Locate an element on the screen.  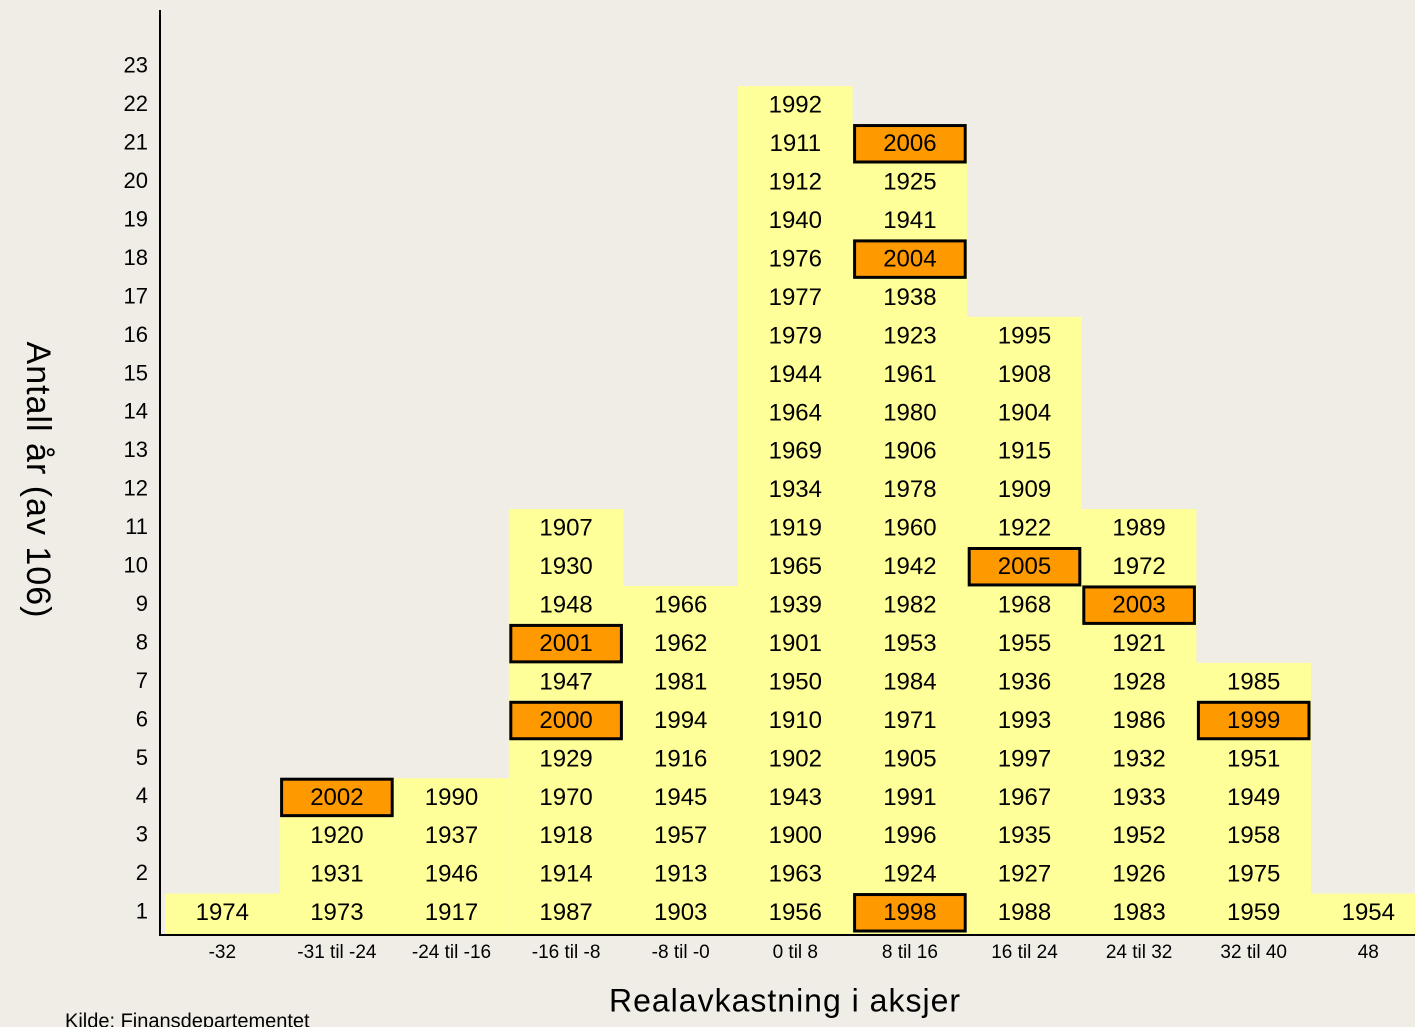
year-label: 1909 is located at coordinates (1024, 489).